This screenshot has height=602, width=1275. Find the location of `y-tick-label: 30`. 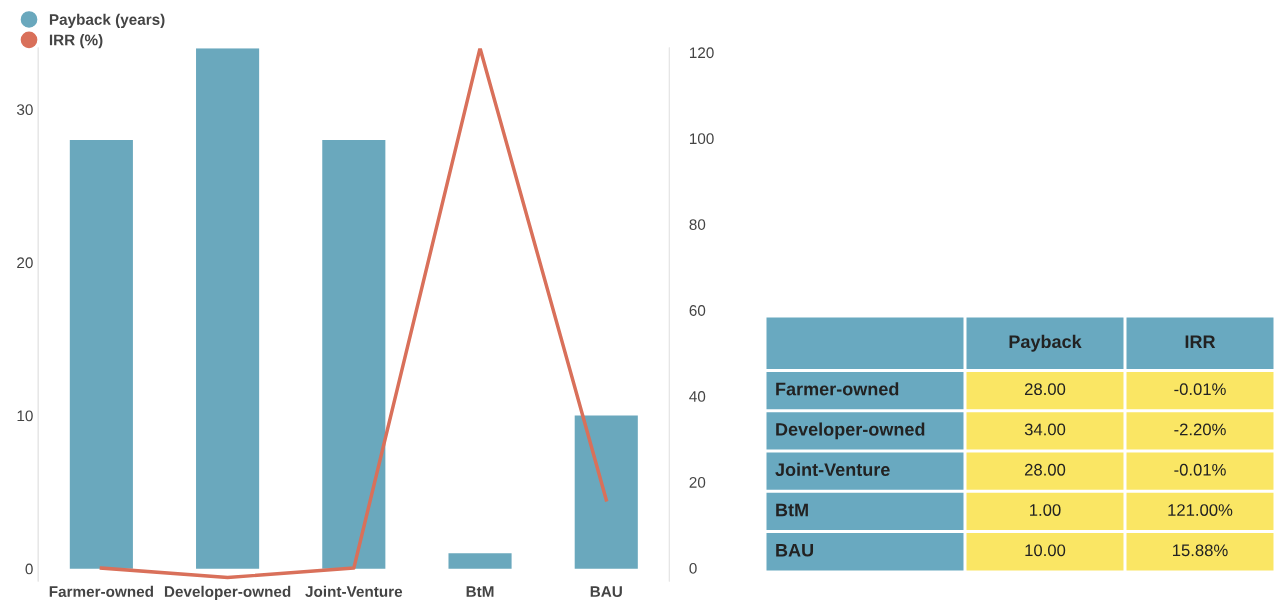

y-tick-label: 30 is located at coordinates (24, 110).